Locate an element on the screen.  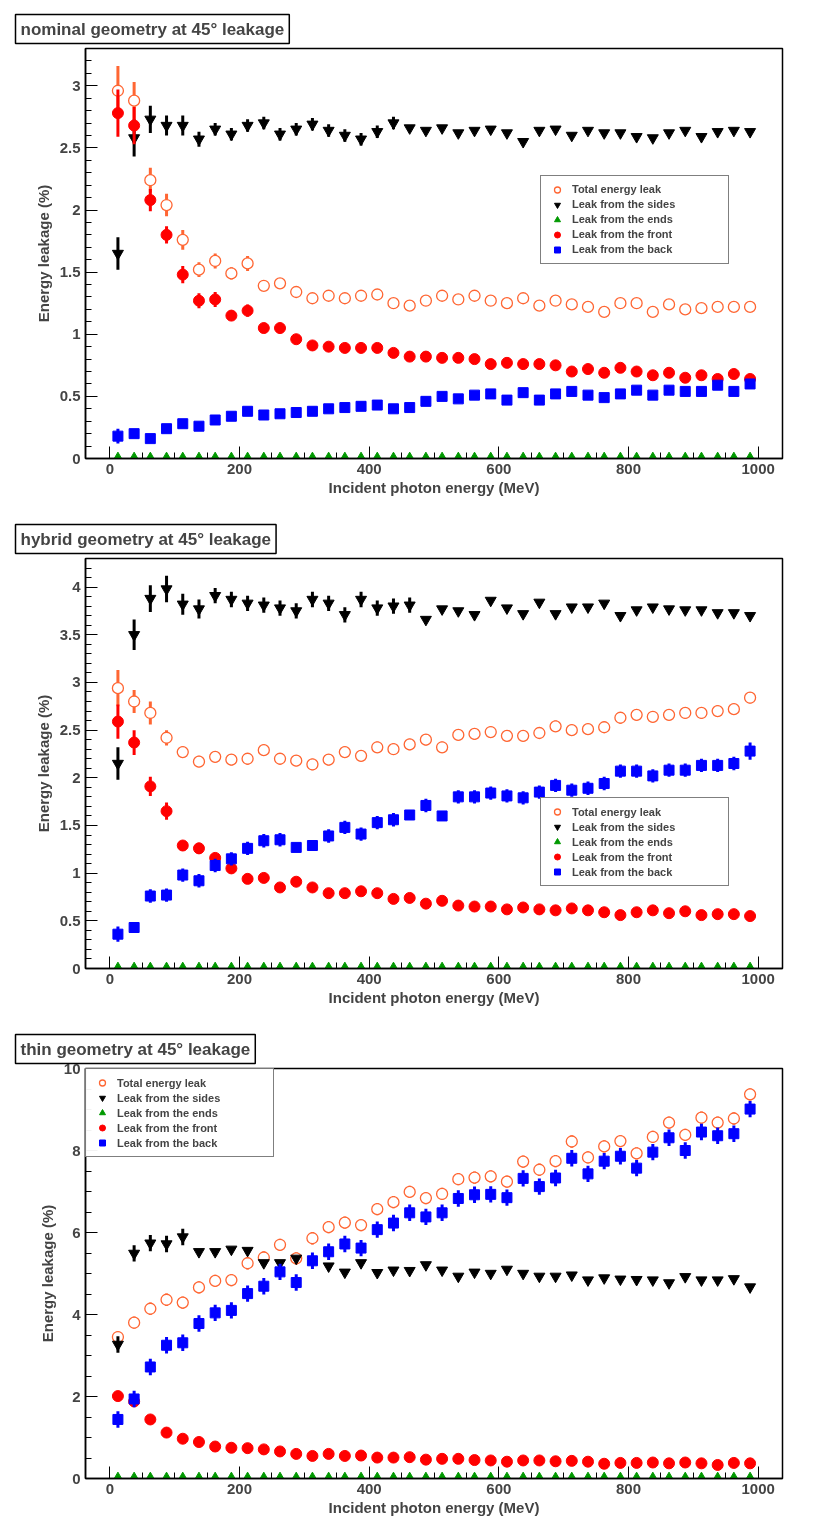
chart-title: nominal geometry at 45° leakage is located at coordinates (152, 29).